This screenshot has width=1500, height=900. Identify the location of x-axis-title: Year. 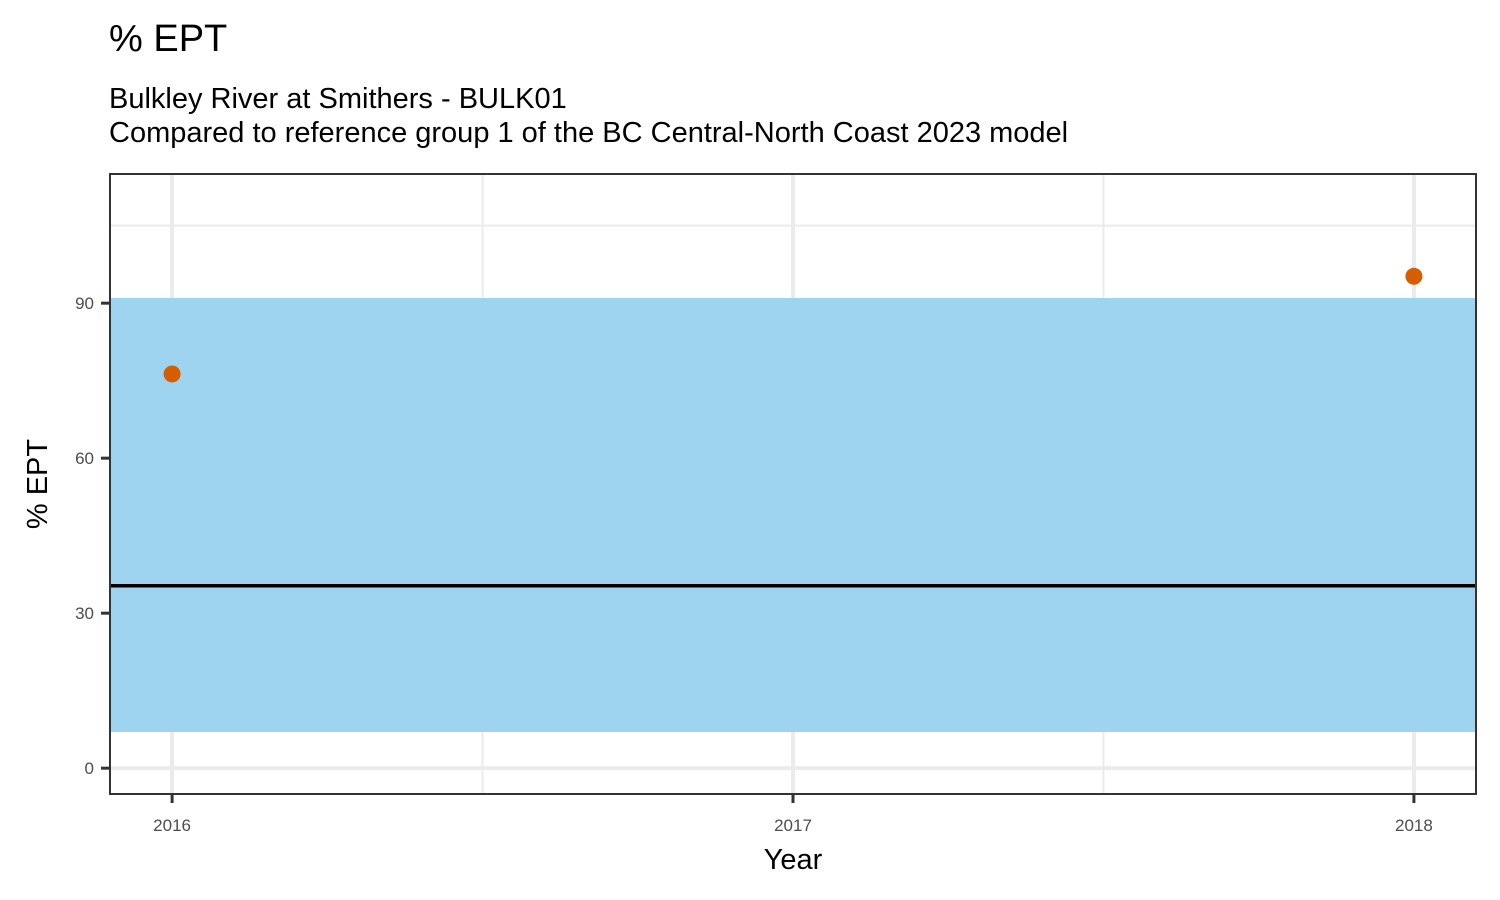
(793, 860).